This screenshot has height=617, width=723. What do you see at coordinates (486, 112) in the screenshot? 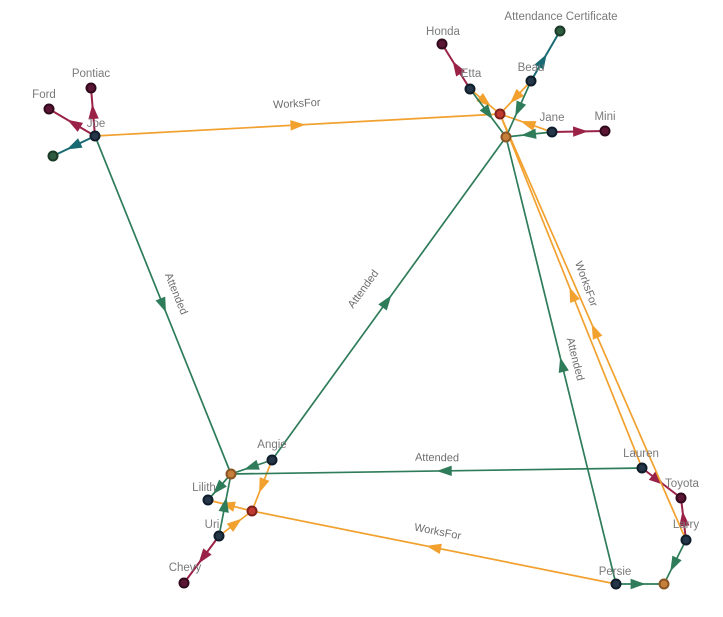
I see `arrowhead-etta-top_orange` at bounding box center [486, 112].